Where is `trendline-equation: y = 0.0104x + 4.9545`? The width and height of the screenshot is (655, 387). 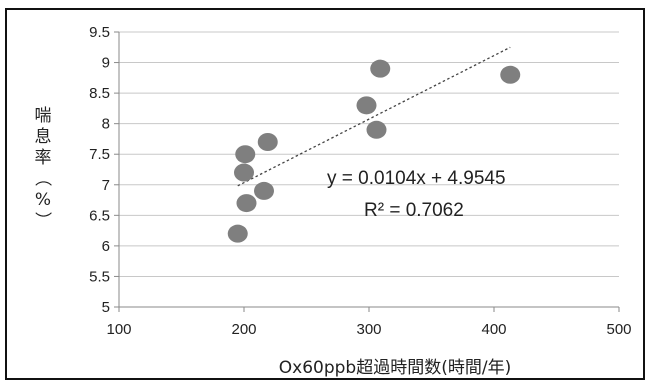
trendline-equation: y = 0.0104x + 4.9545 is located at coordinates (416, 178).